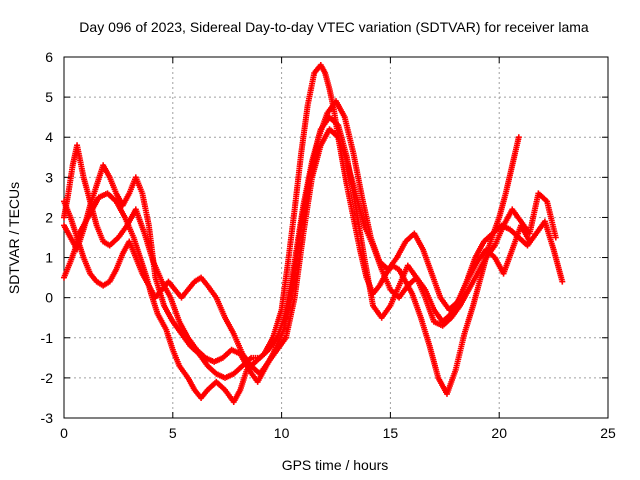  What do you see at coordinates (64, 433) in the screenshot?
I see `x-tick-label: 0` at bounding box center [64, 433].